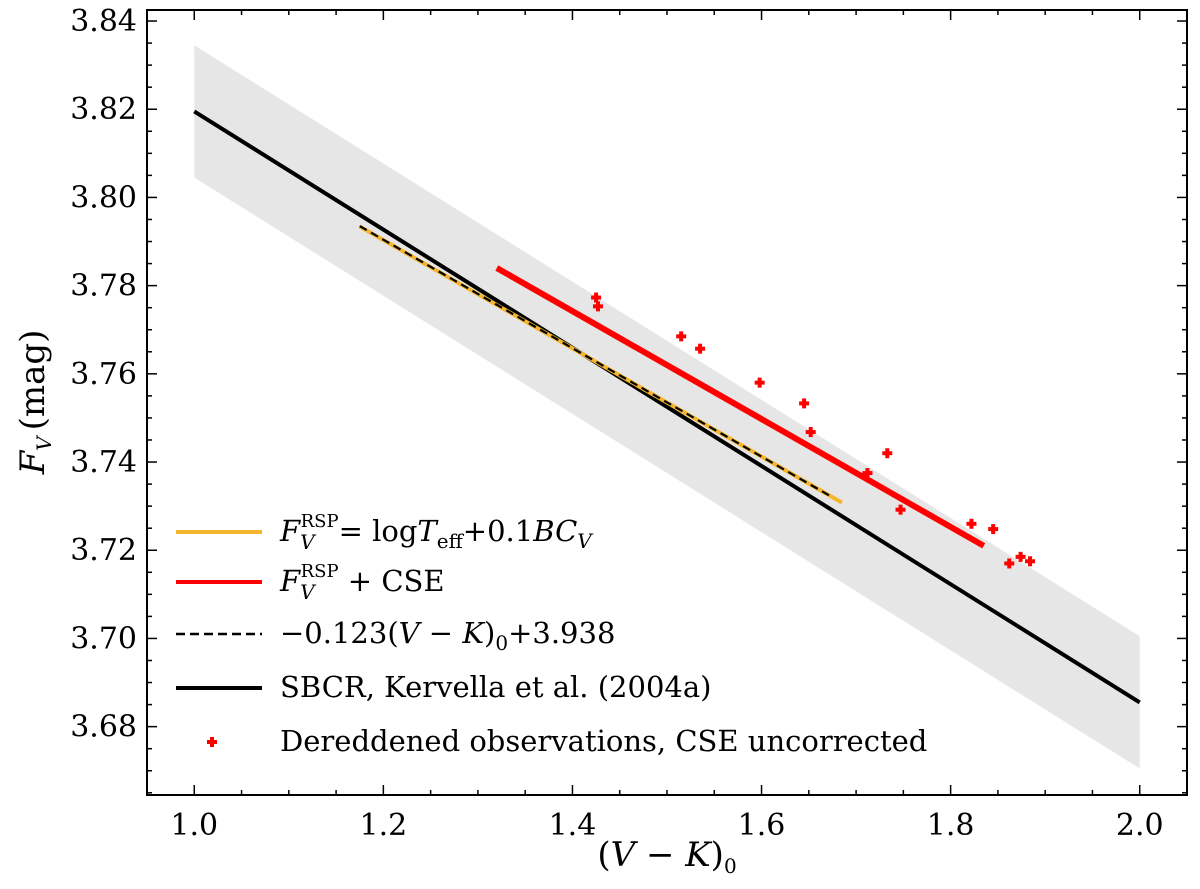 The image size is (1200, 889). I want to click on legend-label-fit: −0.123(V − K)0+3.938, so click(447, 635).